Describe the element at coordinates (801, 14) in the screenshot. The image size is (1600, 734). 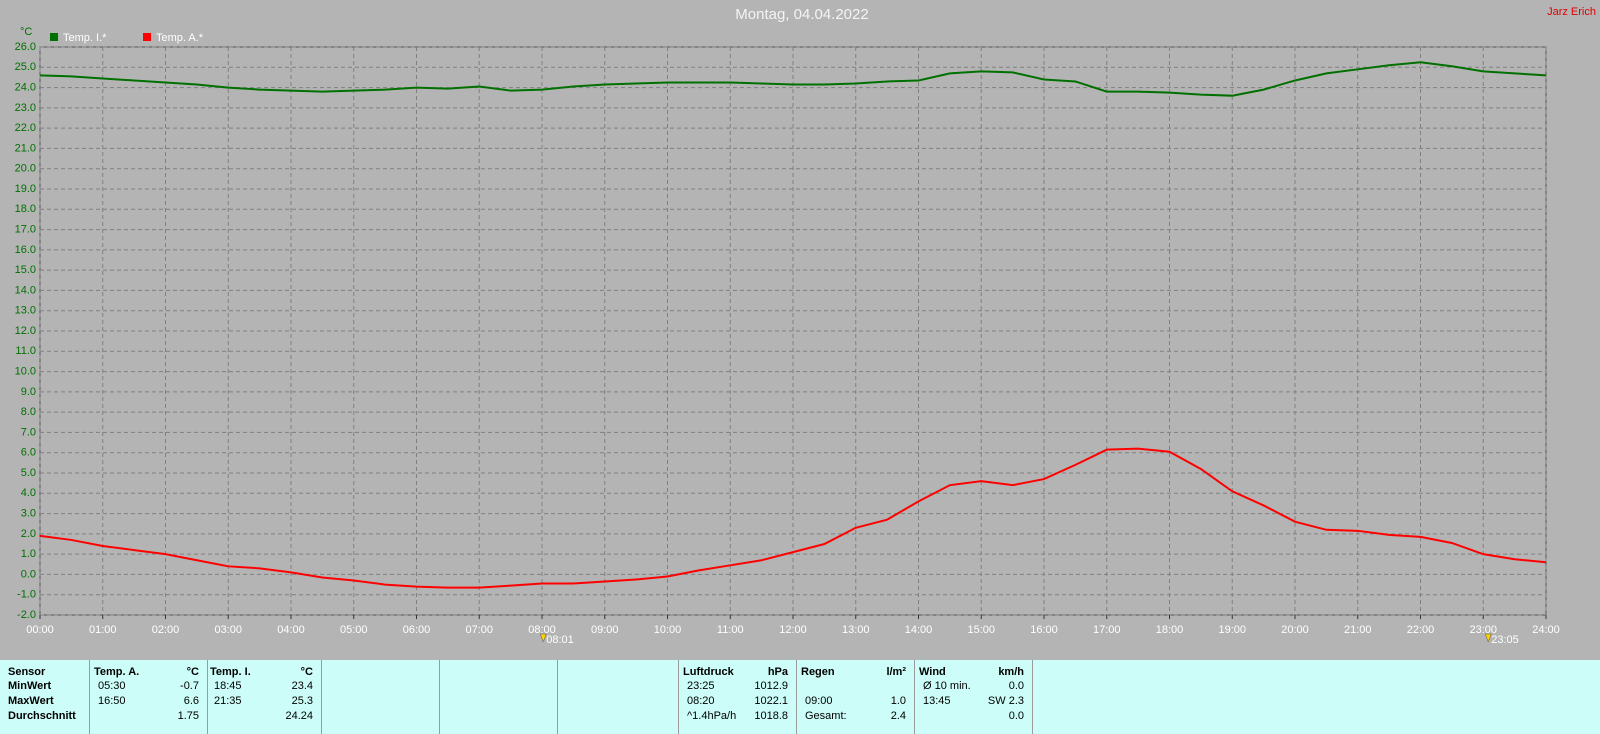
I see `chart-title: Montag, 04.04.2022` at that location.